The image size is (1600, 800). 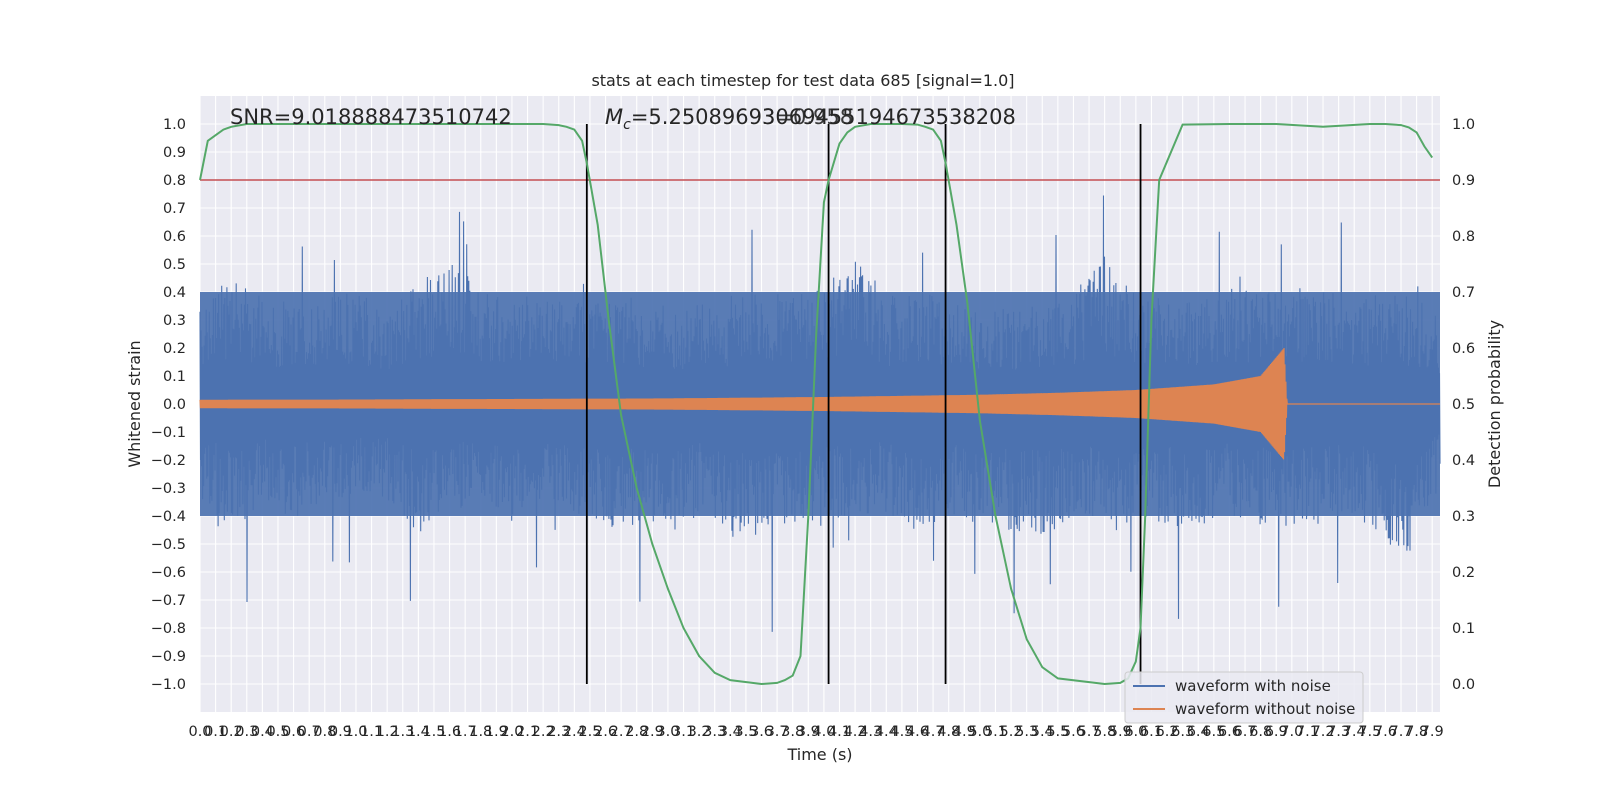 I want to click on y-tick-label-right: 0.7, so click(x=1463, y=293).